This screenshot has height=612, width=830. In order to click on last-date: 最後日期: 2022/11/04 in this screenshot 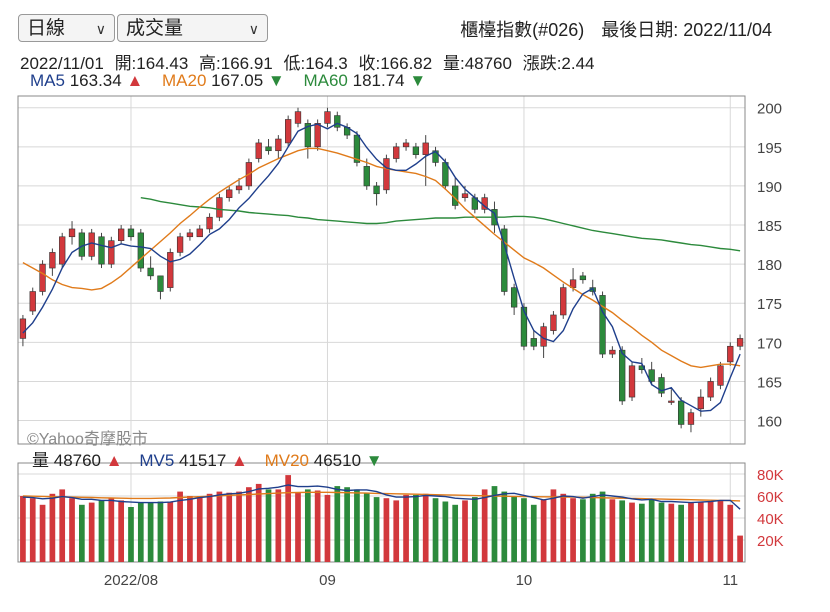, I will do `click(686, 30)`.